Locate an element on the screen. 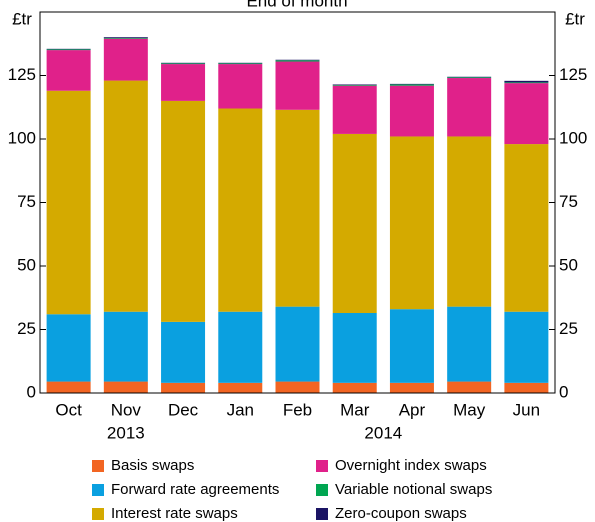 Image resolution: width=595 pixels, height=522 pixels. y2-axis-label: £tr is located at coordinates (575, 18).